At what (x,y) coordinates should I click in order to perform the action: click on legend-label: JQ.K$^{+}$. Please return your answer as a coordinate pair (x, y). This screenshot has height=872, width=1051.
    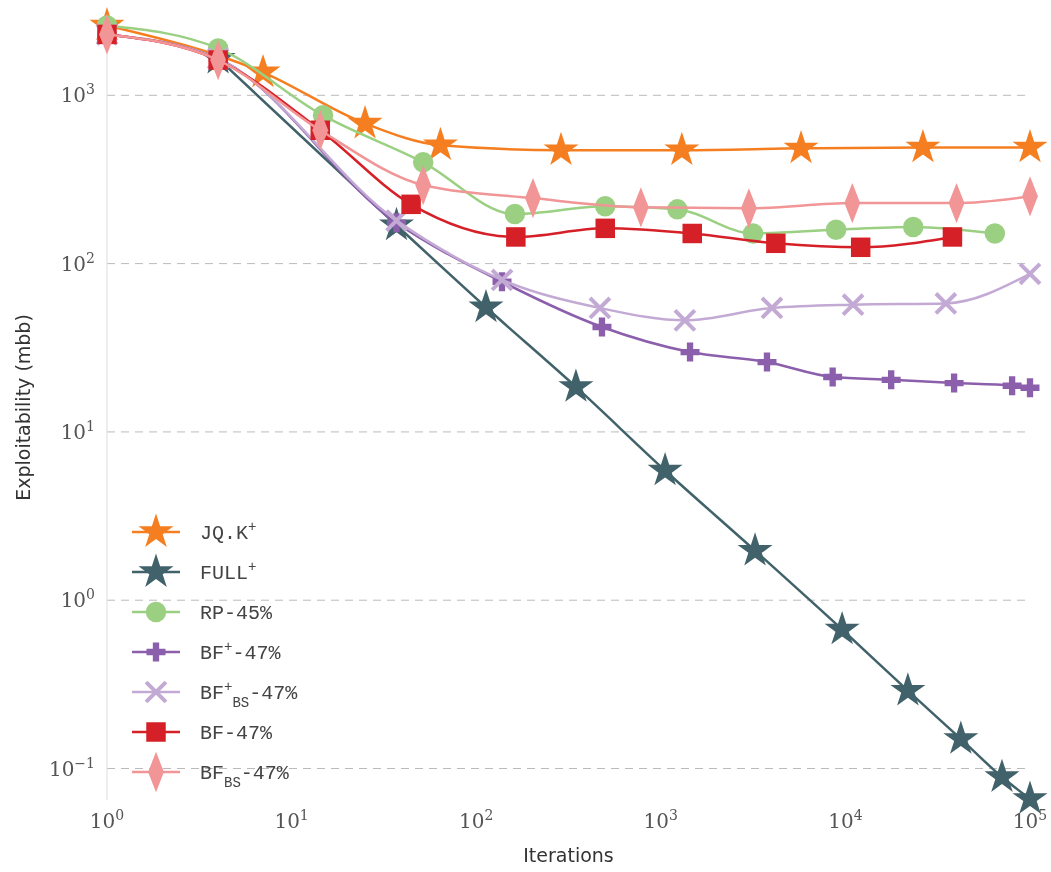
    Looking at the image, I should click on (228, 532).